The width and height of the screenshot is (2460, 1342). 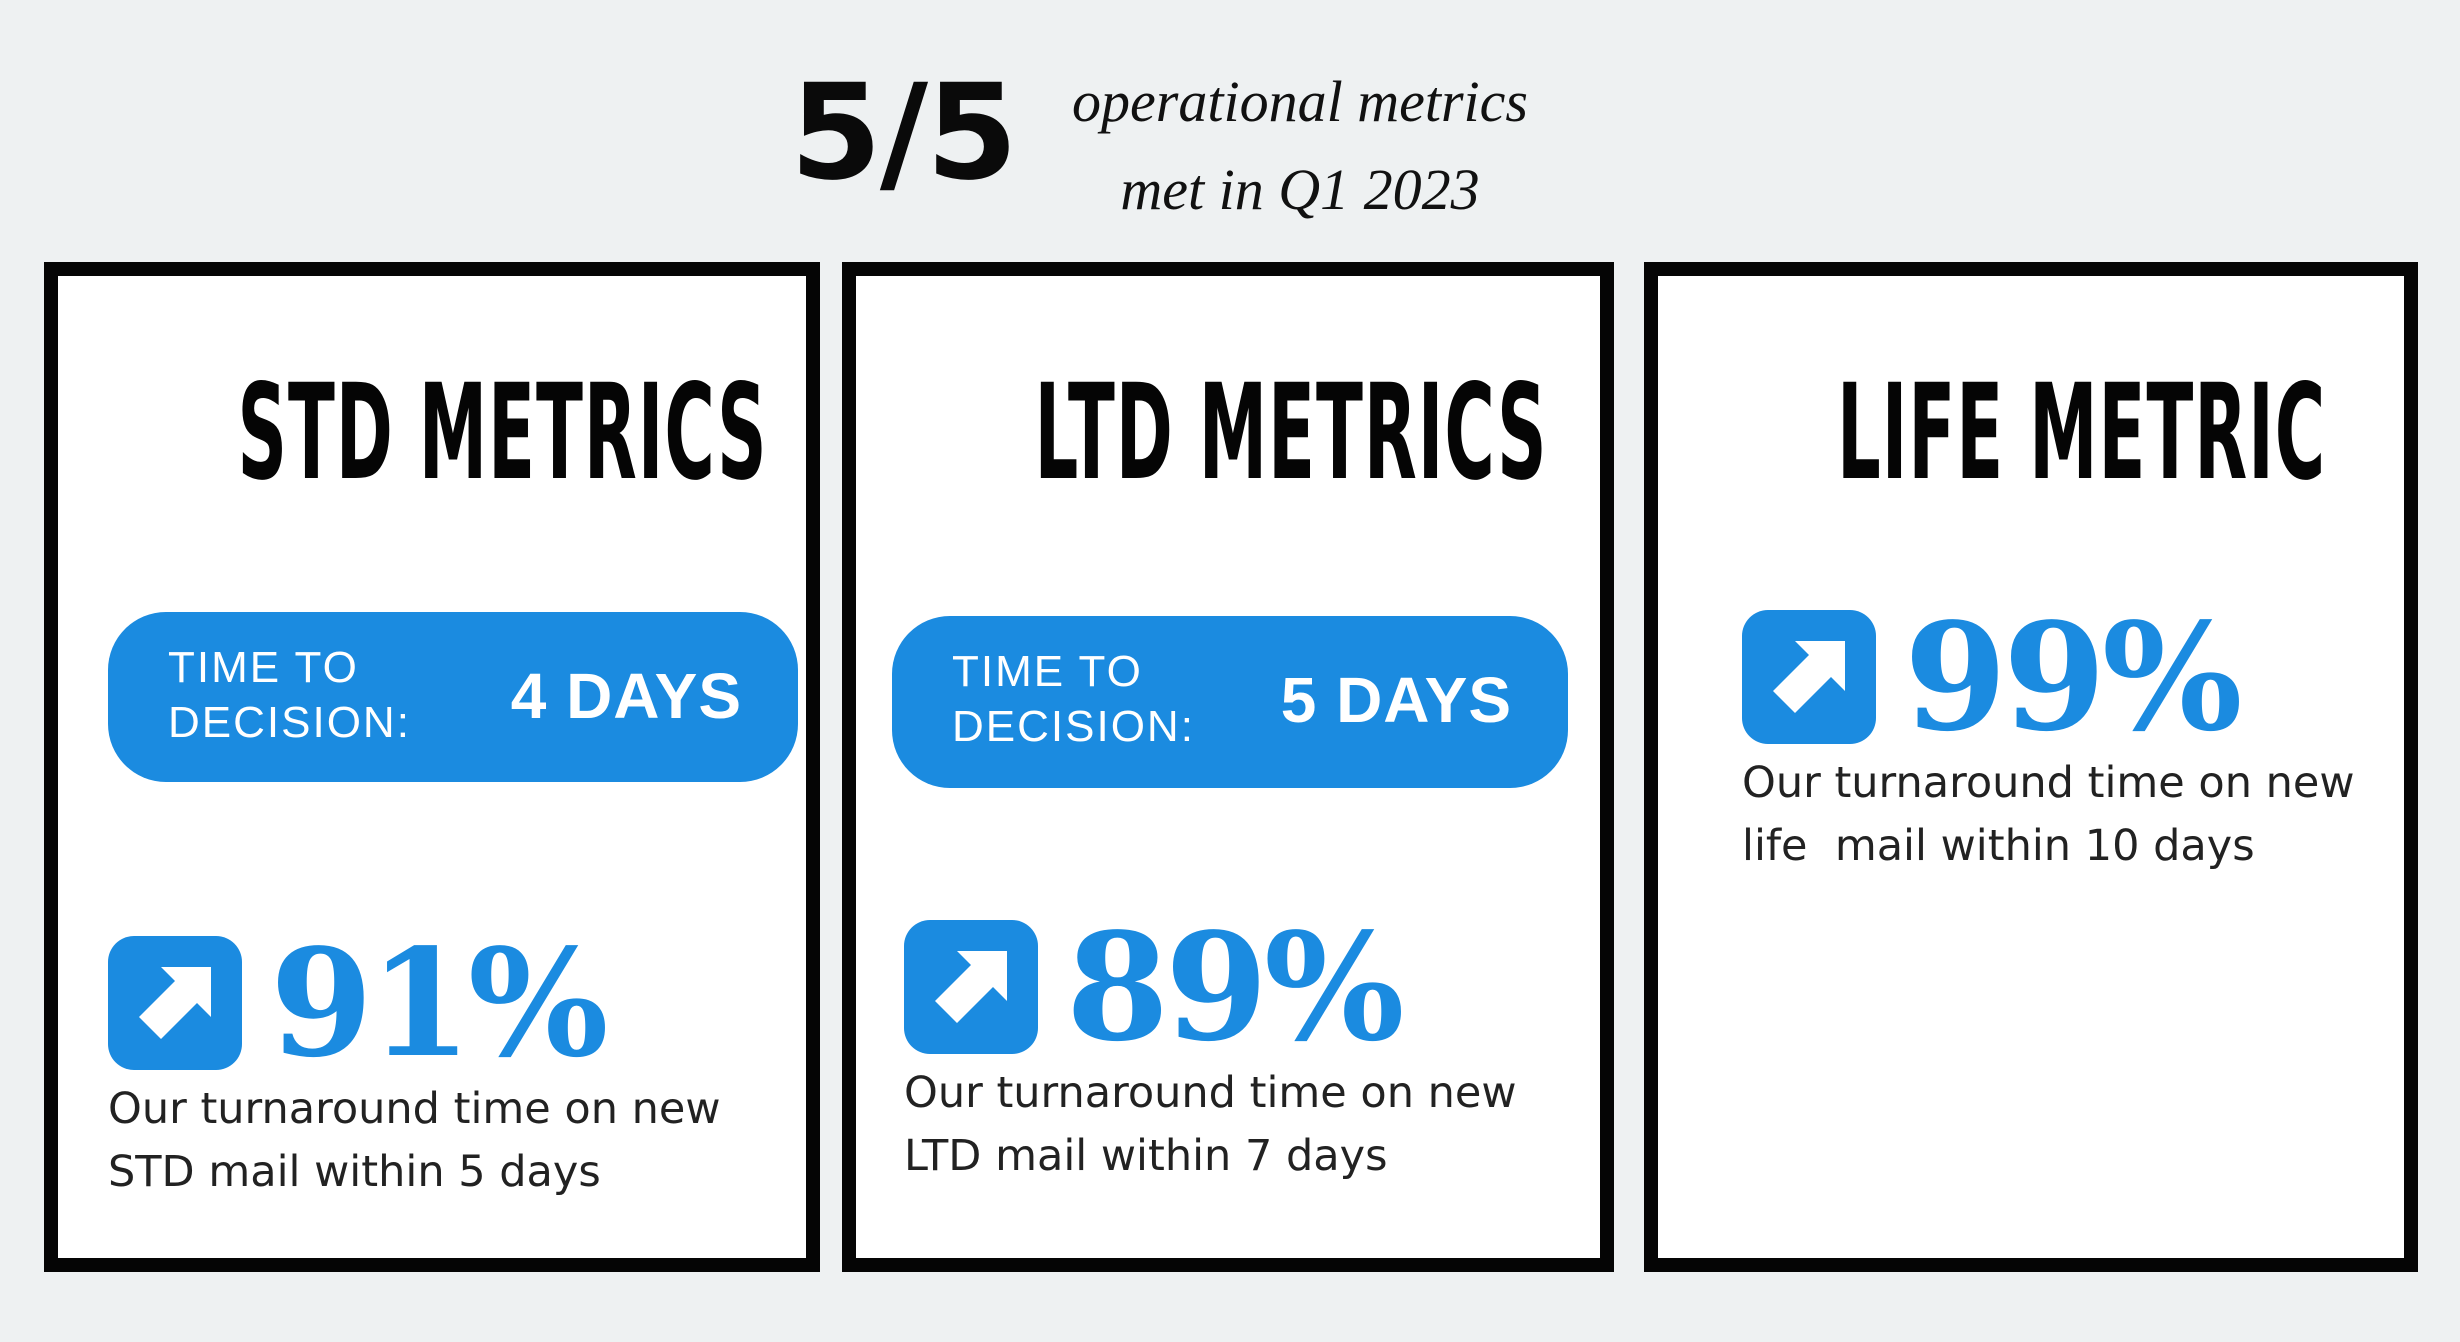 I want to click on card-title: LTD METRICS, so click(x=1291, y=433).